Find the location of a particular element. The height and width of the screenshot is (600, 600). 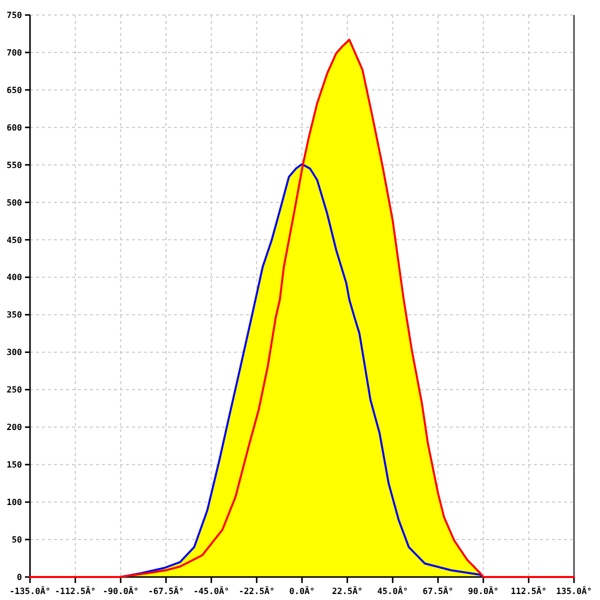

x-tick-label: 22.5Â° is located at coordinates (347, 591).